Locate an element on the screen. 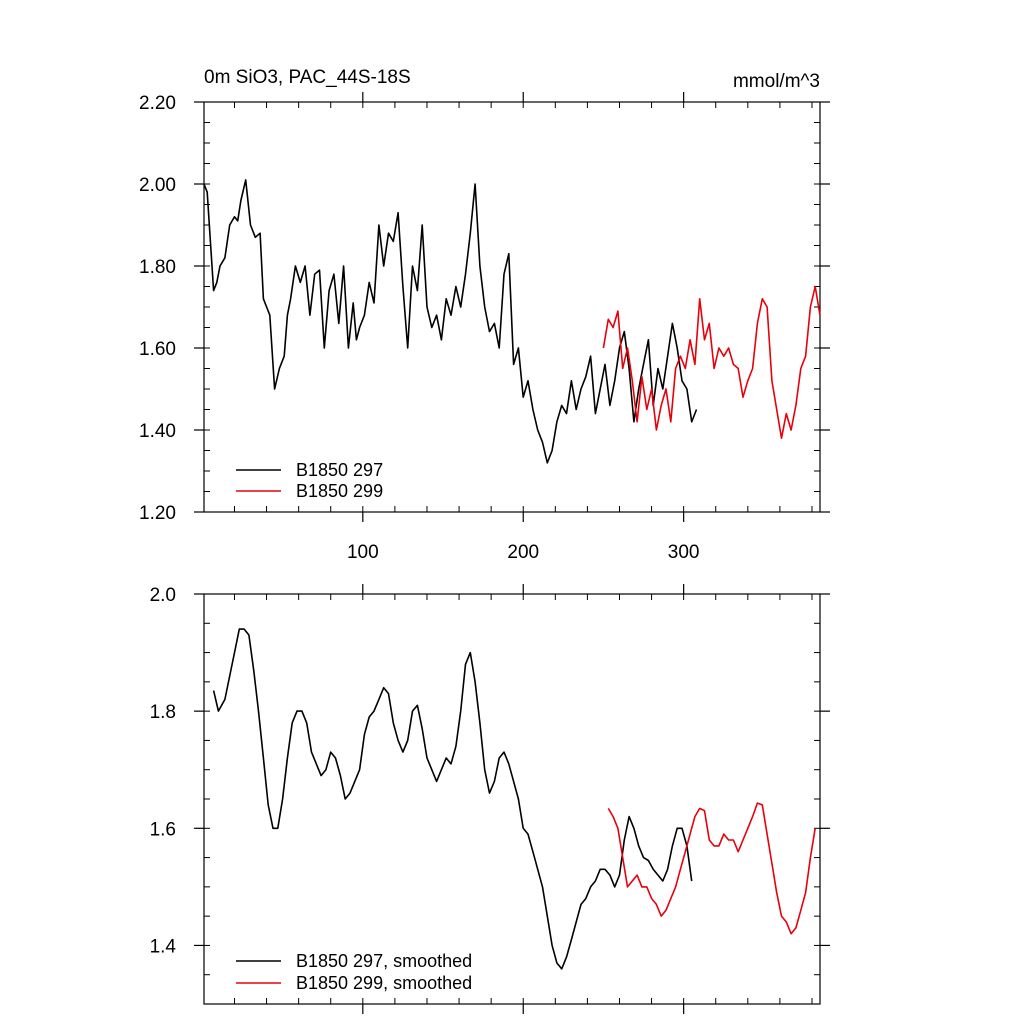 The width and height of the screenshot is (1024, 1024). y-tick-label: 1.4 is located at coordinates (163, 946).